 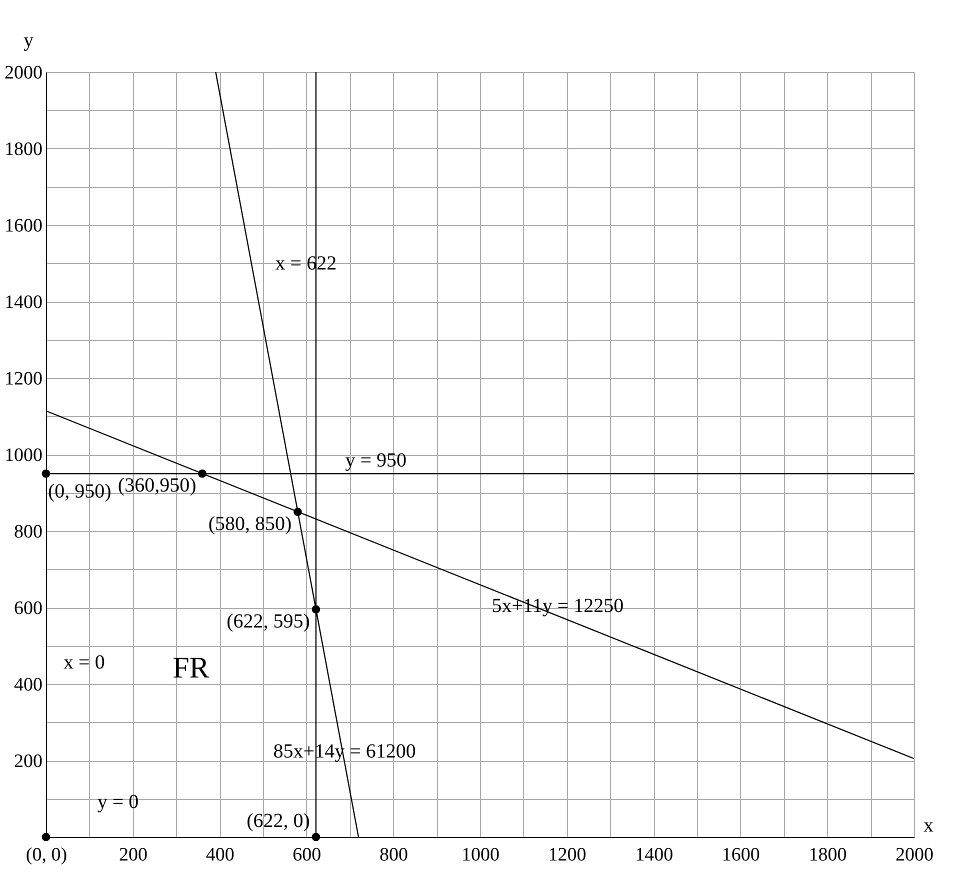 What do you see at coordinates (157, 485) in the screenshot?
I see `annotation: (360,950)` at bounding box center [157, 485].